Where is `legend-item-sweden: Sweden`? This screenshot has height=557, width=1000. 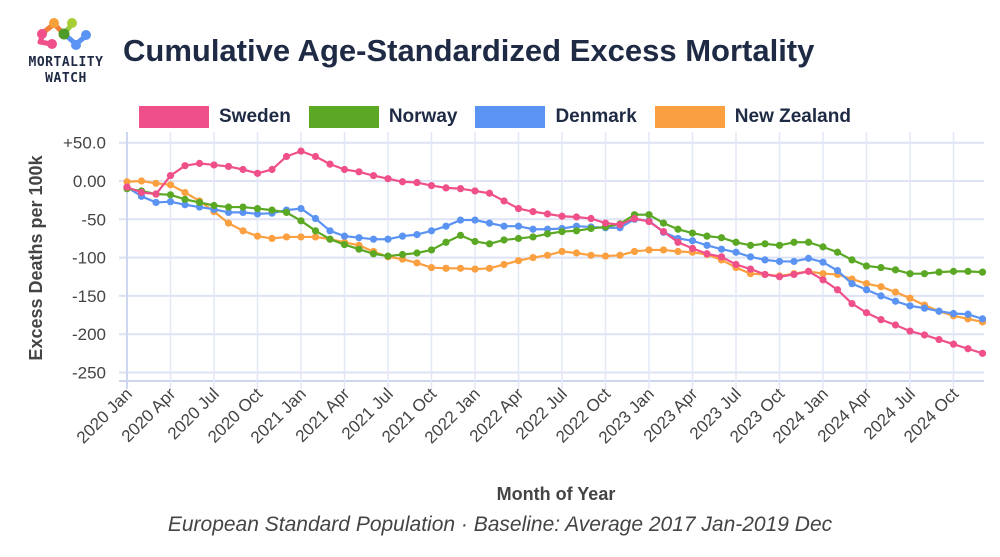 legend-item-sweden: Sweden is located at coordinates (215, 117).